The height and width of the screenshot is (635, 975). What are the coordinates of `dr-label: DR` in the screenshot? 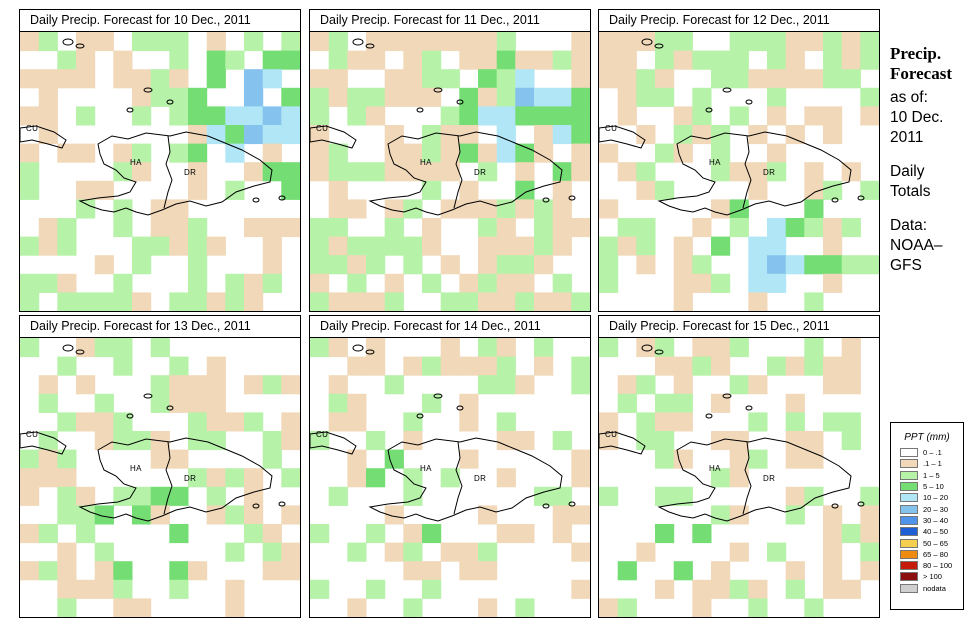 It's located at (769, 478).